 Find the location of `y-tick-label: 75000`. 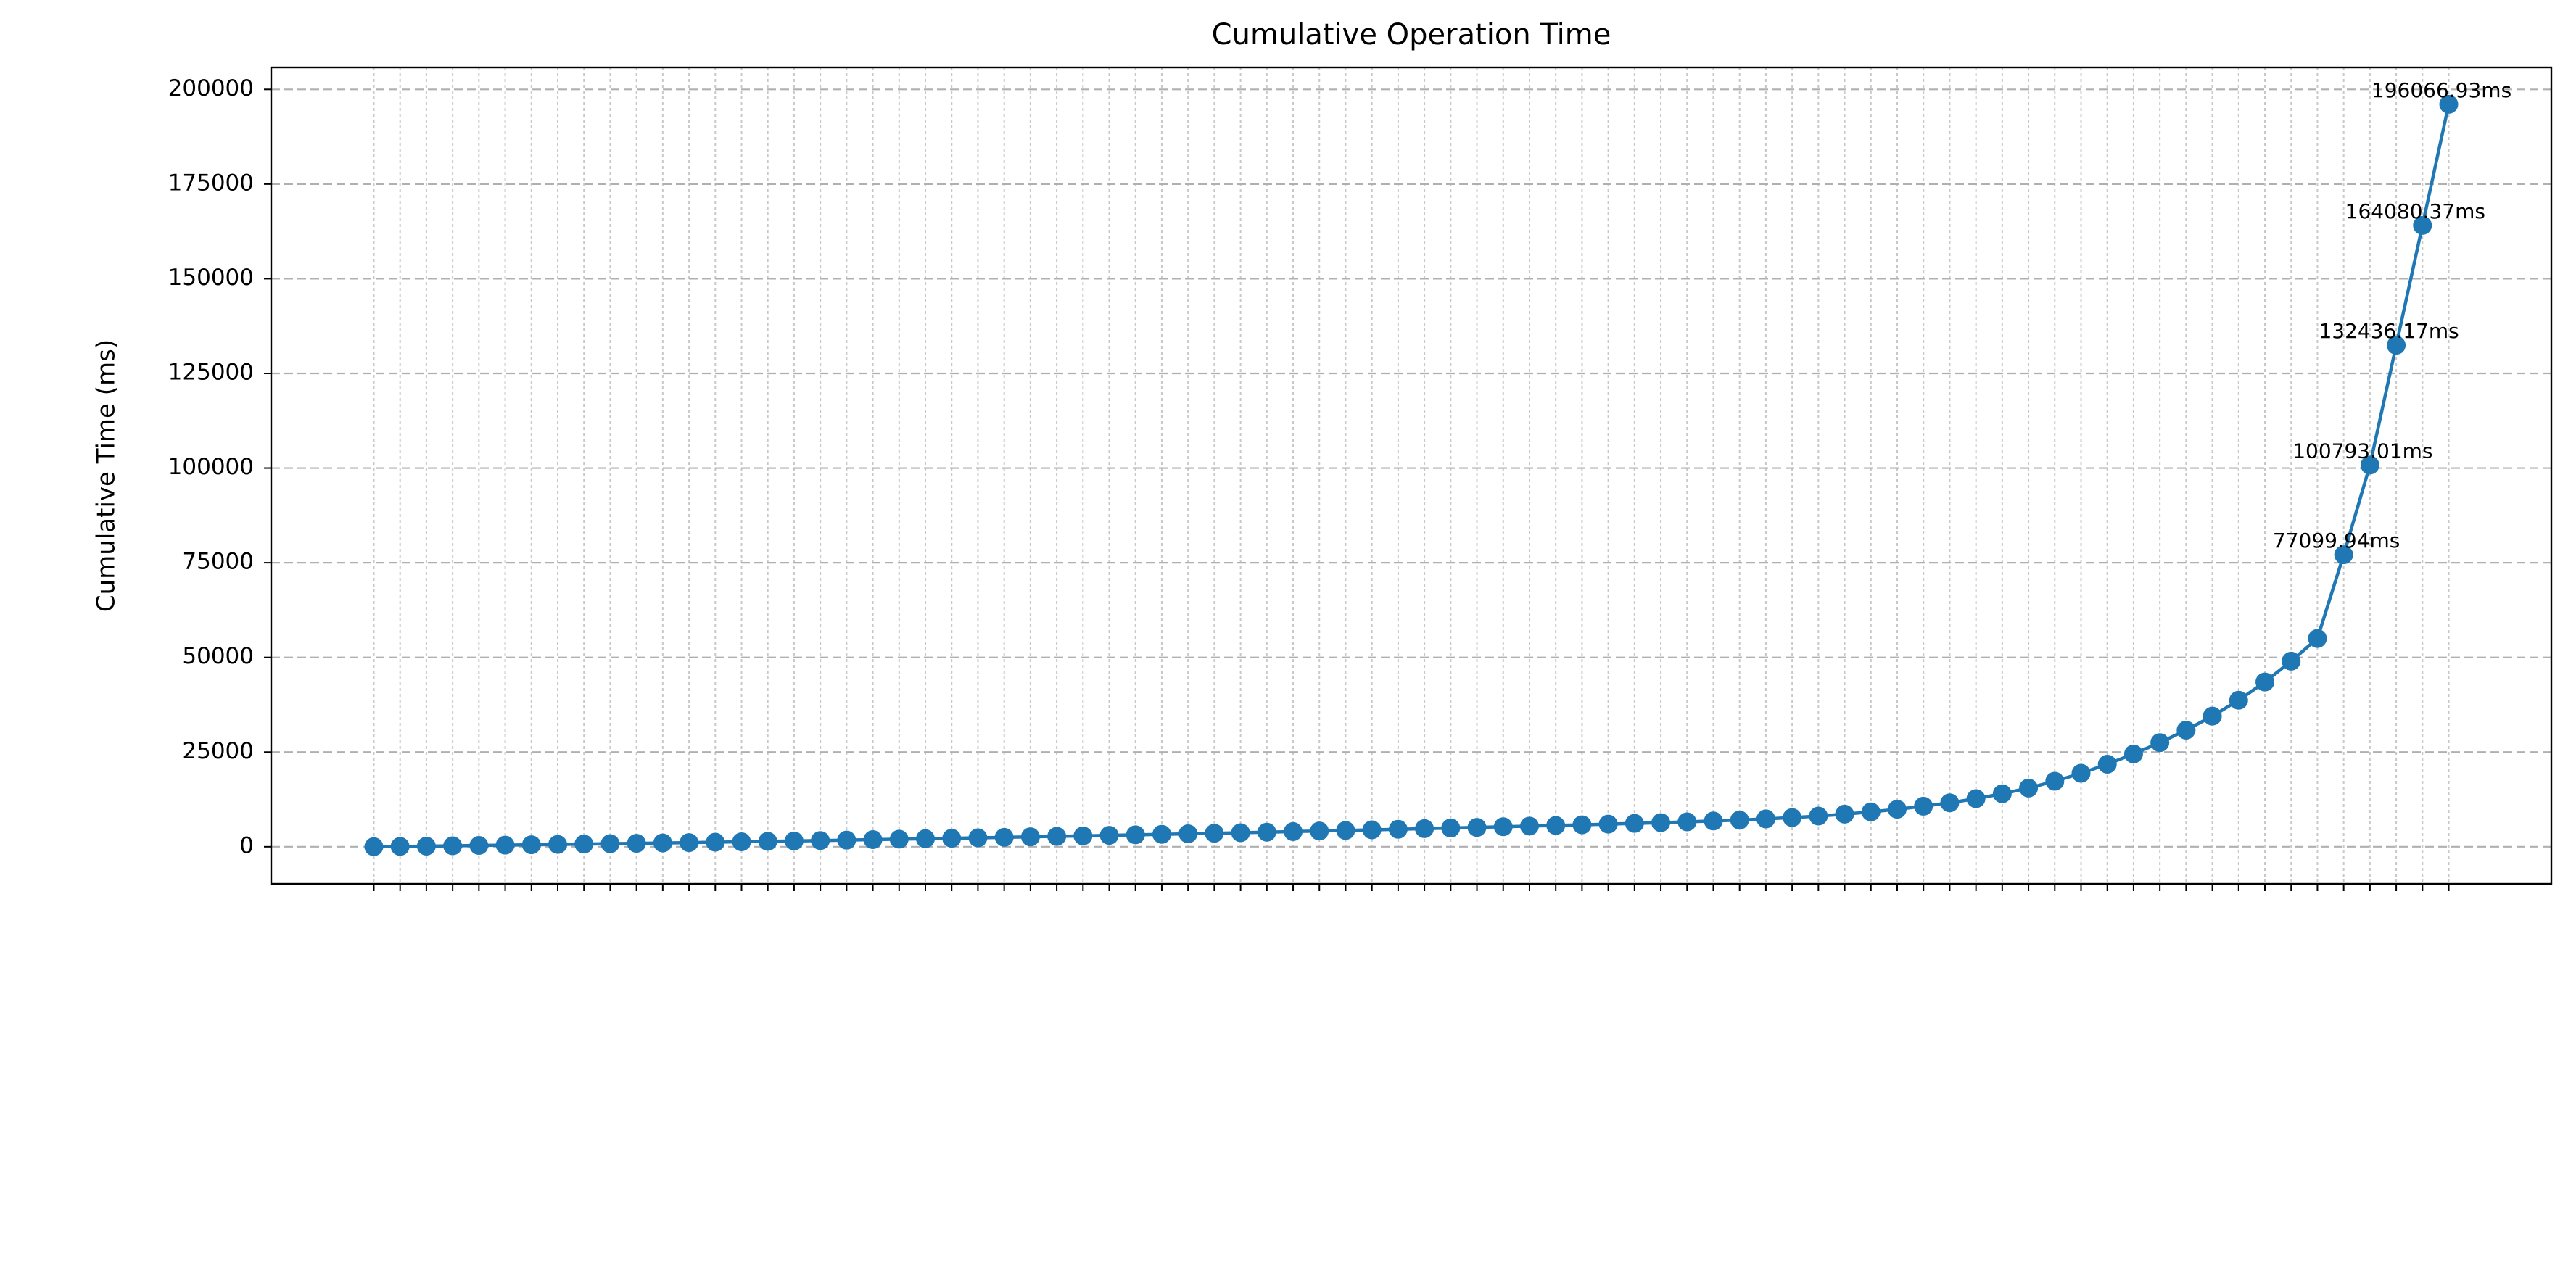

y-tick-label: 75000 is located at coordinates (218, 562).